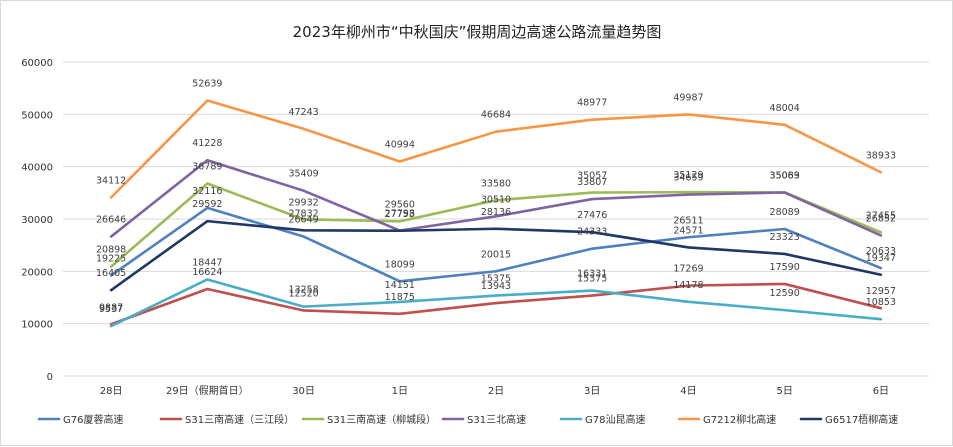 This screenshot has height=447, width=953. I want to click on x-tick-label: 2日, so click(496, 391).